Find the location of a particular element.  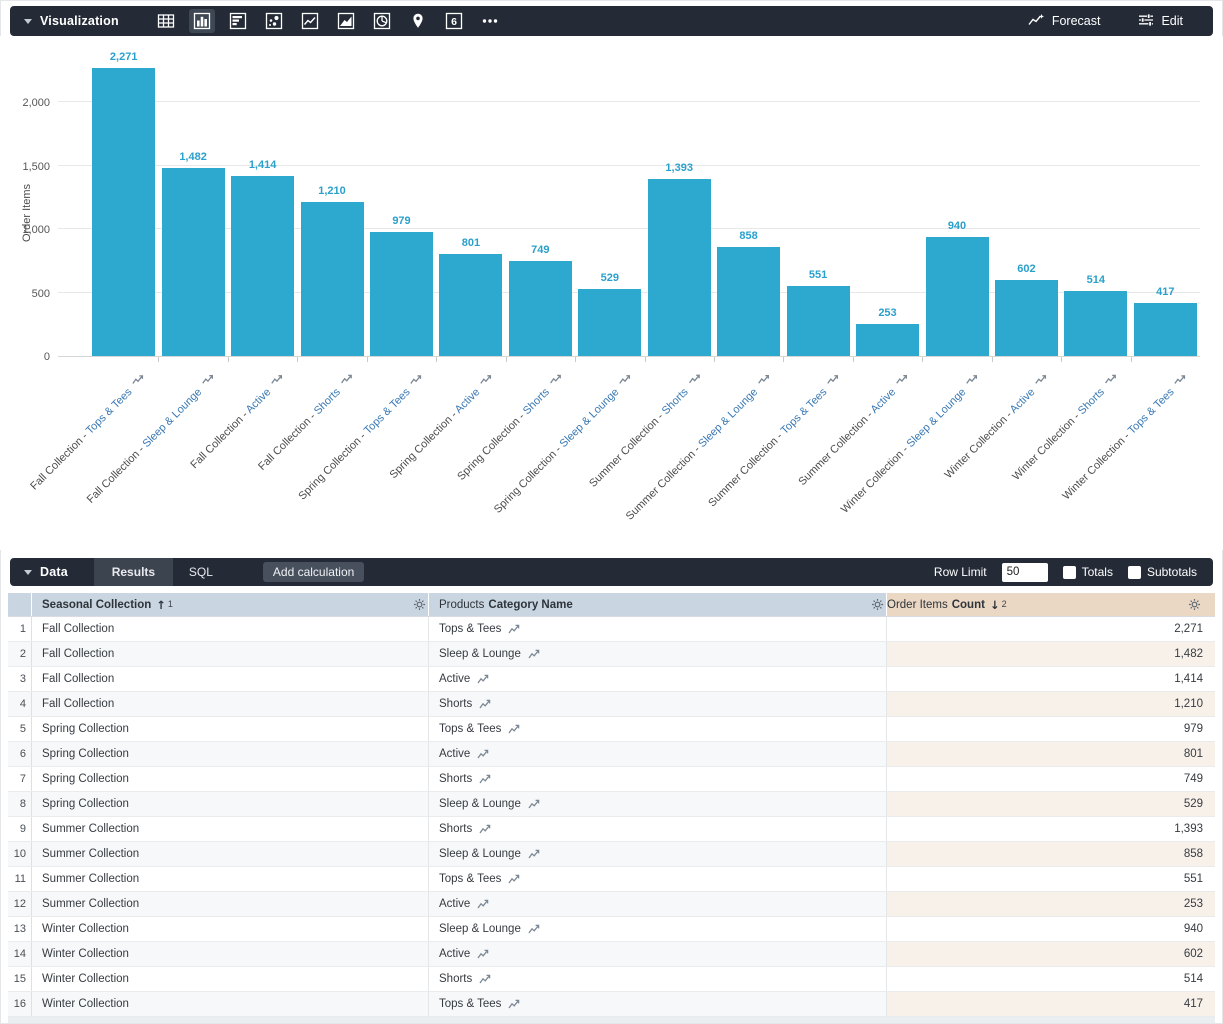

x-axis-label: Fall Collection - Tops & Tees is located at coordinates (87, 432).